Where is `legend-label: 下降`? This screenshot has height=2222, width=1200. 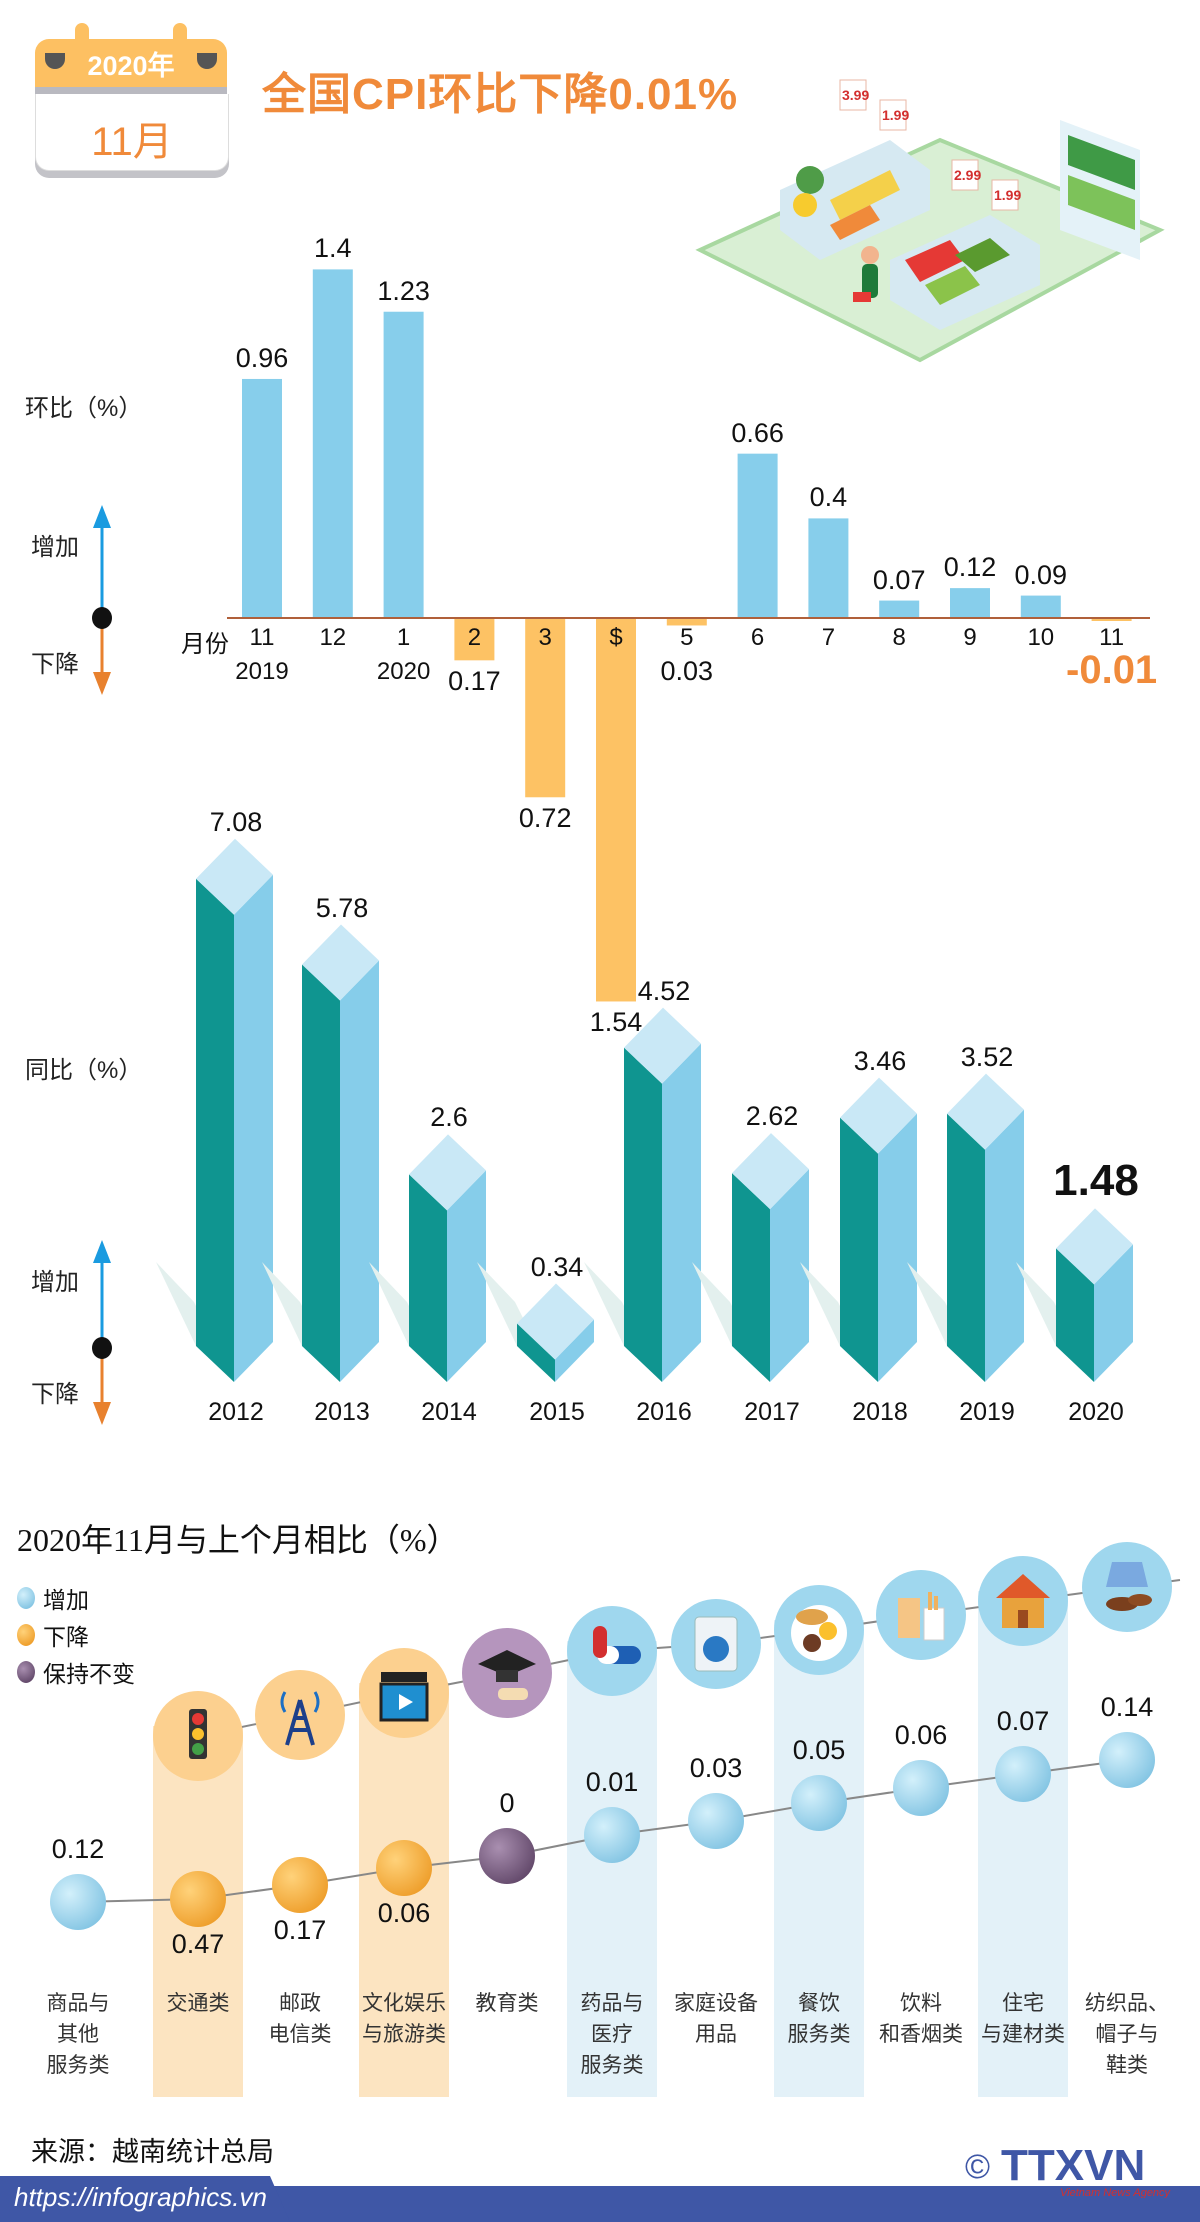
legend-label: 下降 is located at coordinates (66, 1637).